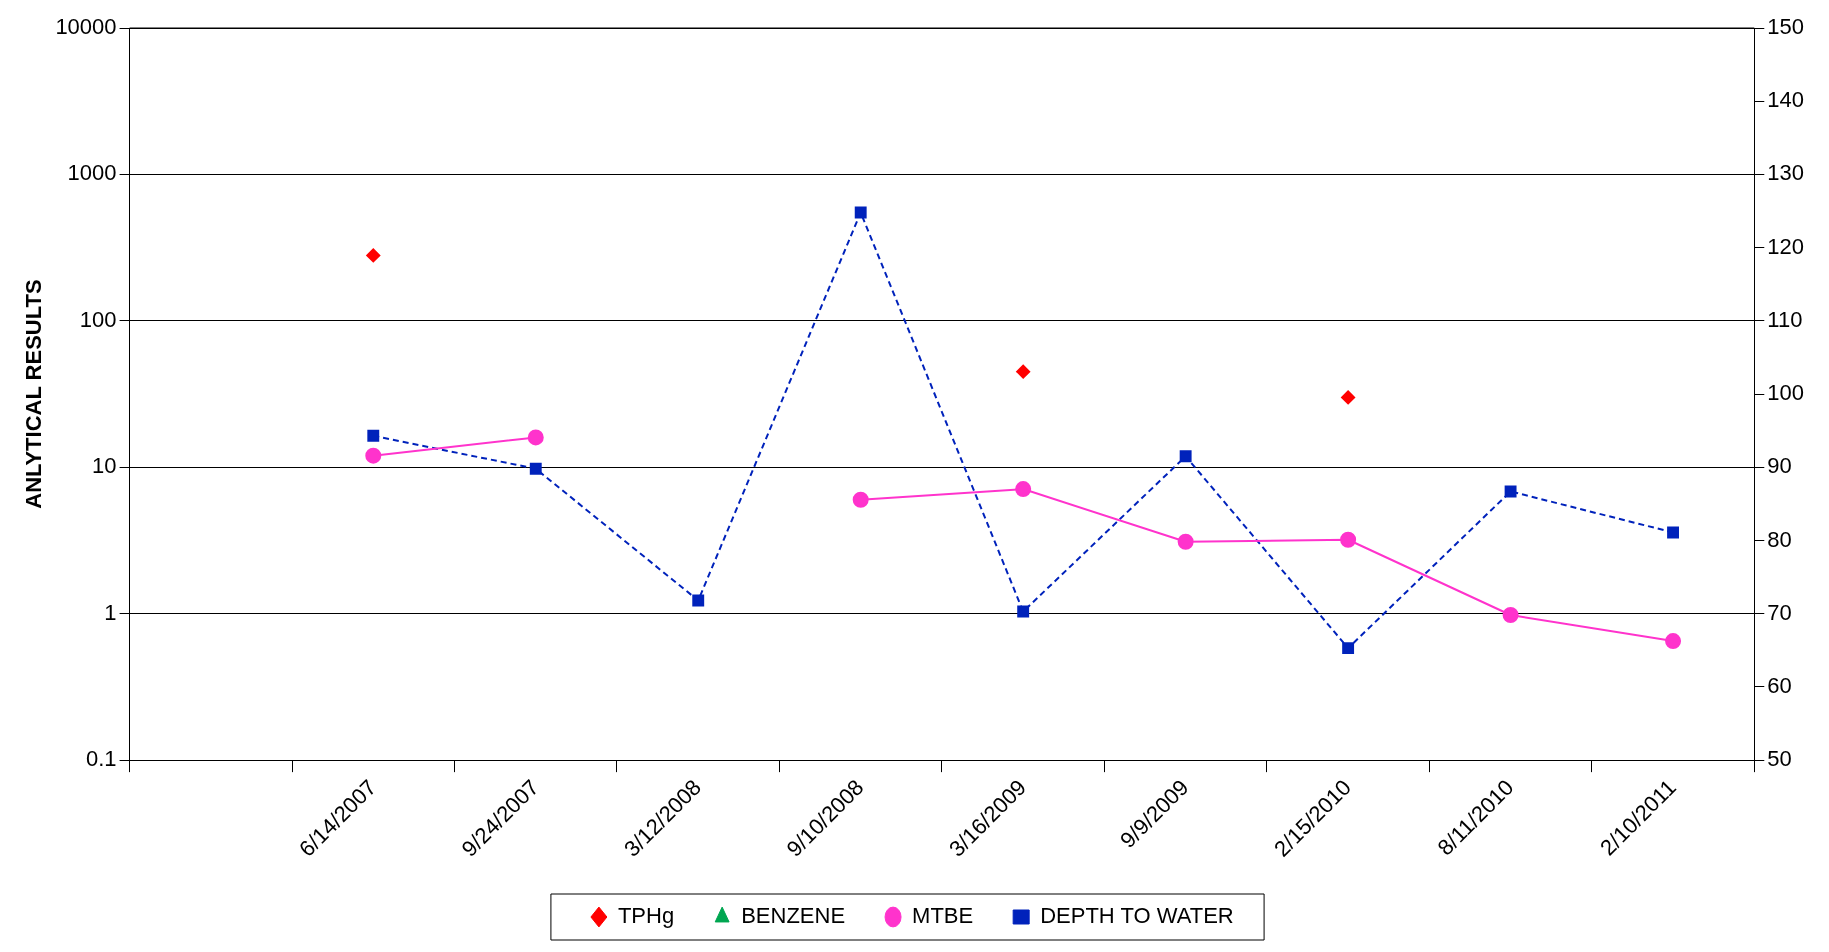 This screenshot has height=952, width=1829. Describe the element at coordinates (104, 466) in the screenshot. I see `y-tick-label: 10` at that location.